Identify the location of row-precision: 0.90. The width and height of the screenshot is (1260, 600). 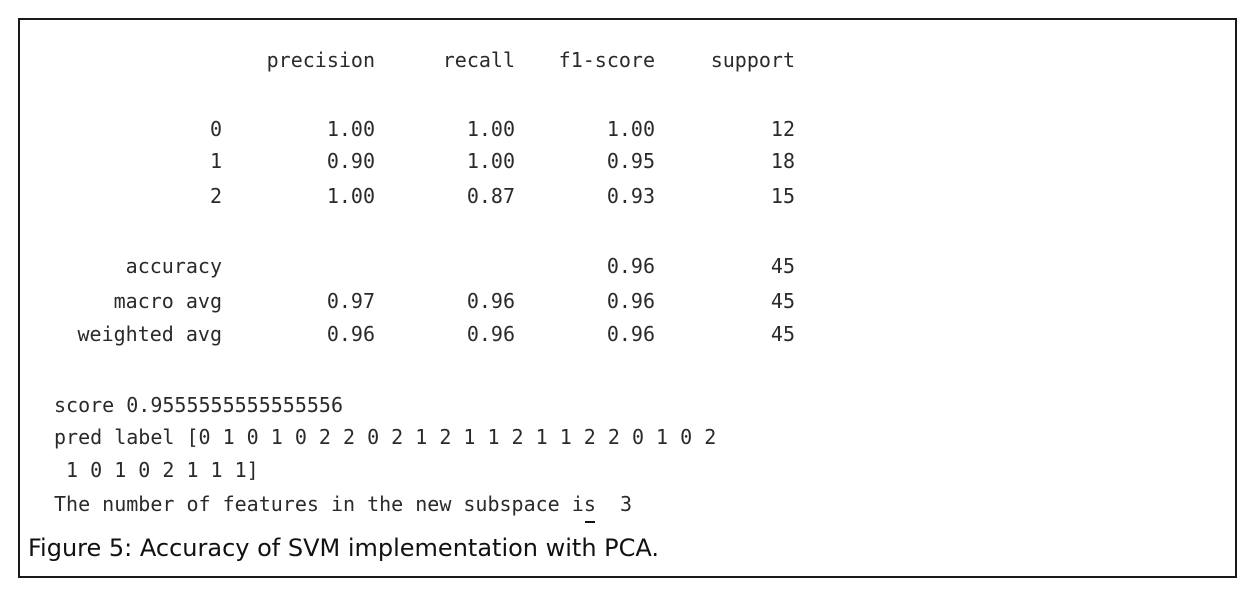
(350, 161).